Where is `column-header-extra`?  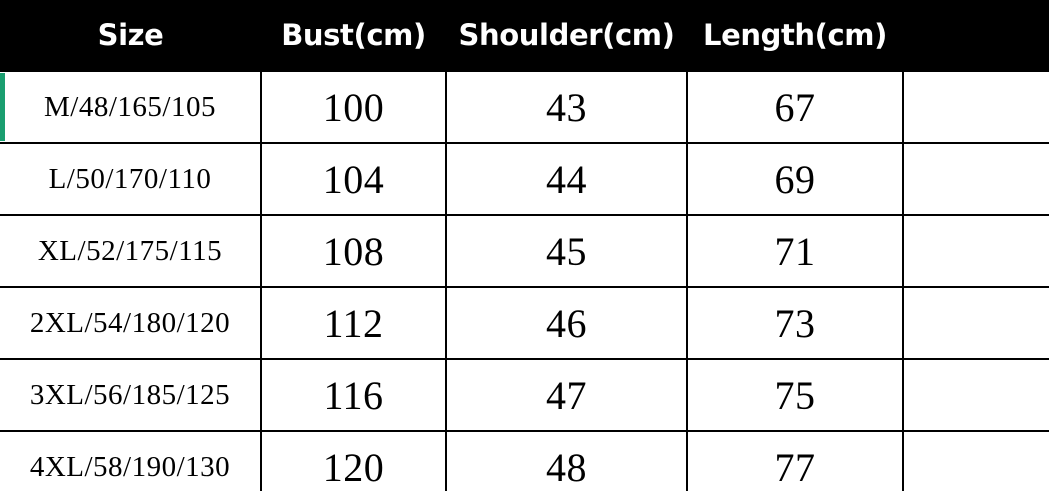
column-header-extra is located at coordinates (976, 35).